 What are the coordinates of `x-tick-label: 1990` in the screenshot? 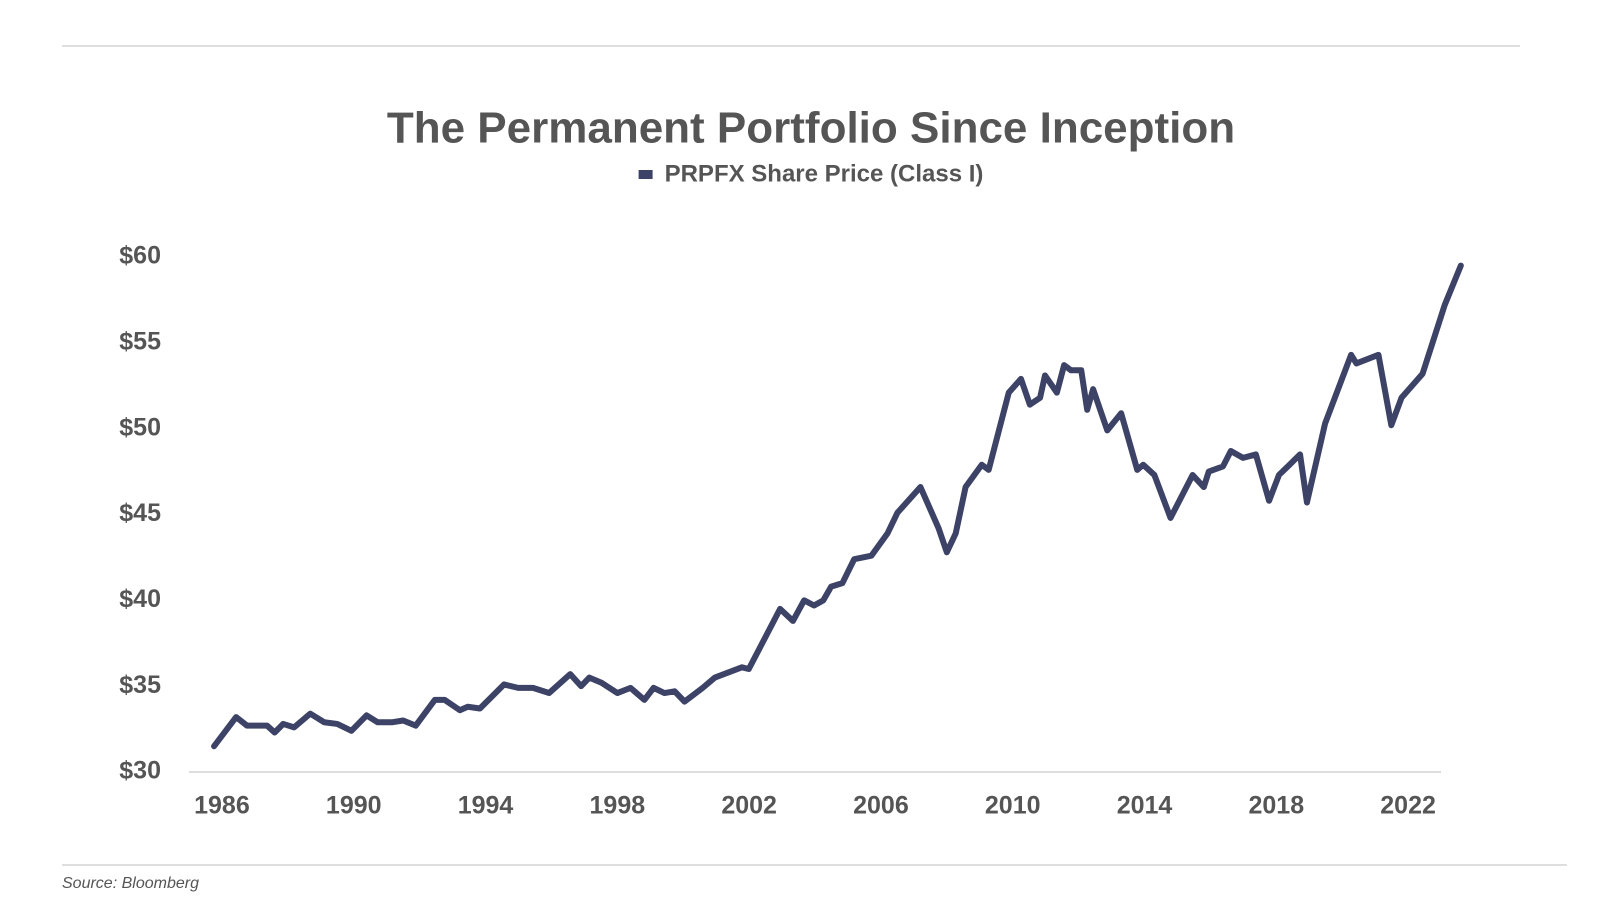 It's located at (354, 806).